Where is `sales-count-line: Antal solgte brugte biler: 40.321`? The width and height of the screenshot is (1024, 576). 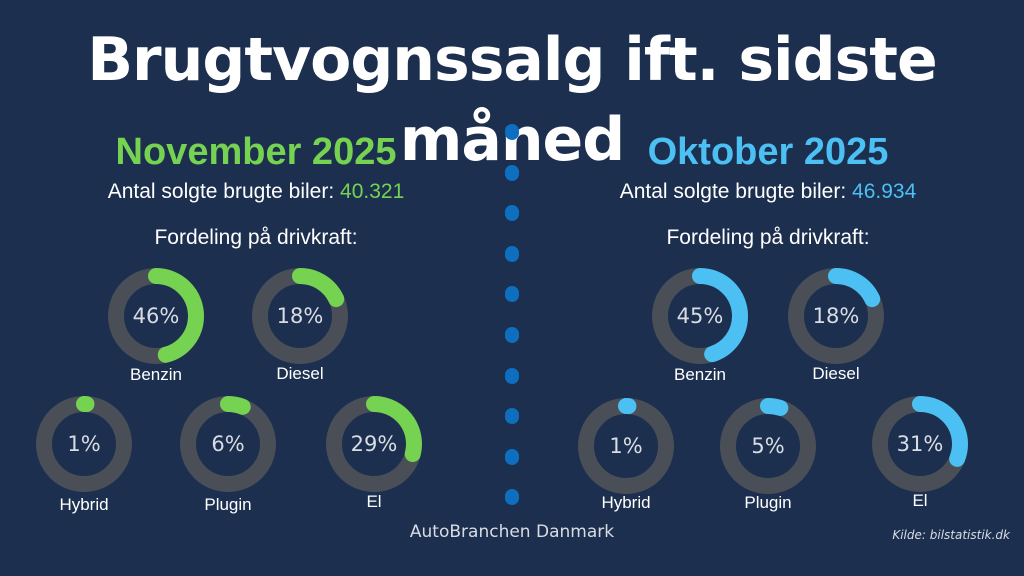 sales-count-line: Antal solgte brugte biler: 40.321 is located at coordinates (256, 192).